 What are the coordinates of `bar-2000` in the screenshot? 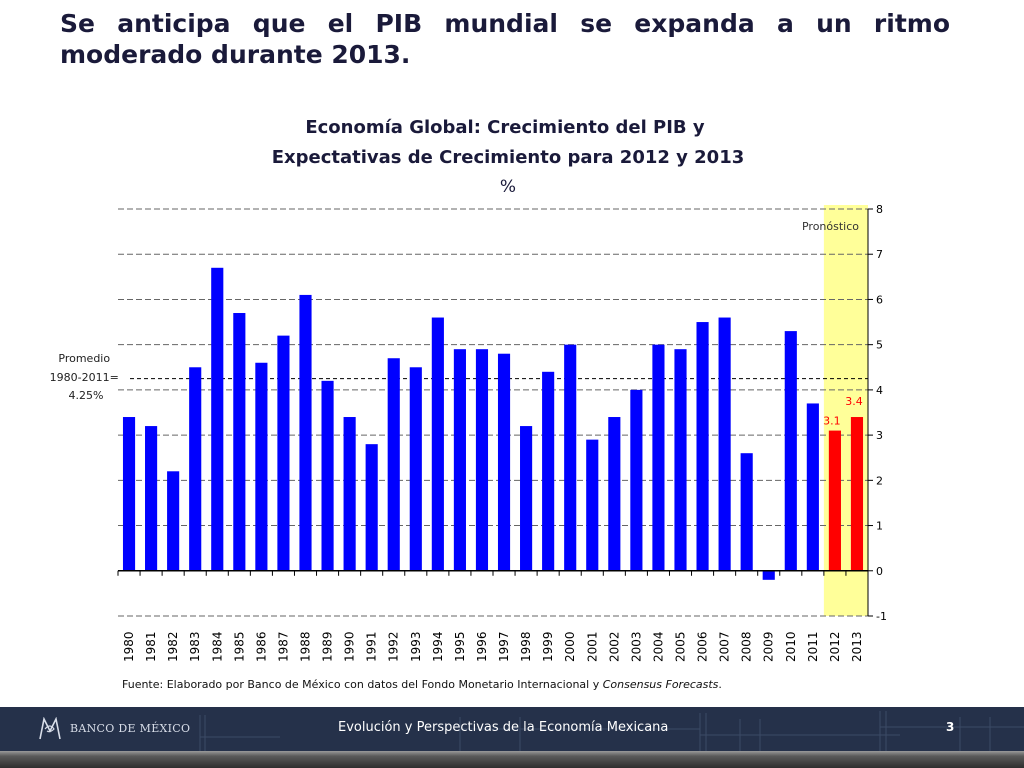 It's located at (570, 457).